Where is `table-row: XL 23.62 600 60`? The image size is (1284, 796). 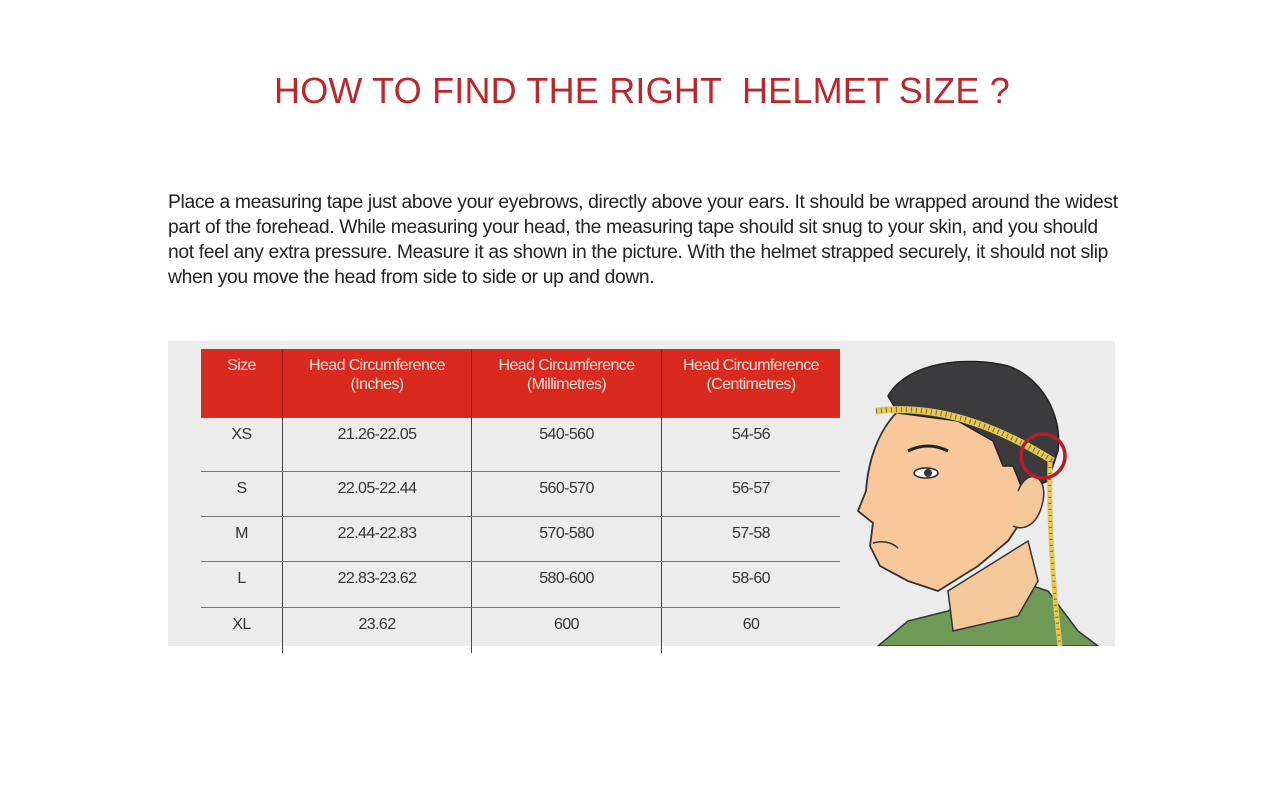
table-row: XL 23.62 600 60 is located at coordinates (520, 630).